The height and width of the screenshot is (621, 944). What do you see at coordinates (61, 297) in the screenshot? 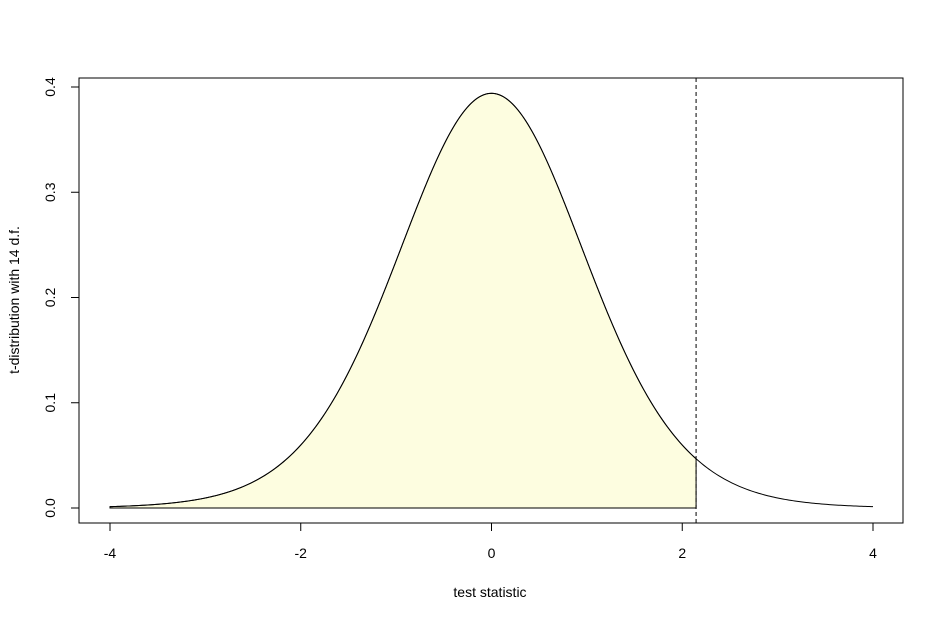
I see `y-axis: 0.0 0.1 0.2 0.3 0.4` at bounding box center [61, 297].